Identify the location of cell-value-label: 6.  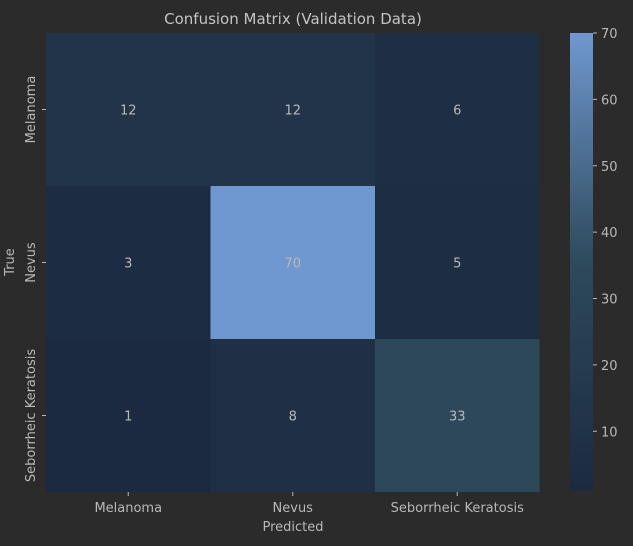
(457, 111).